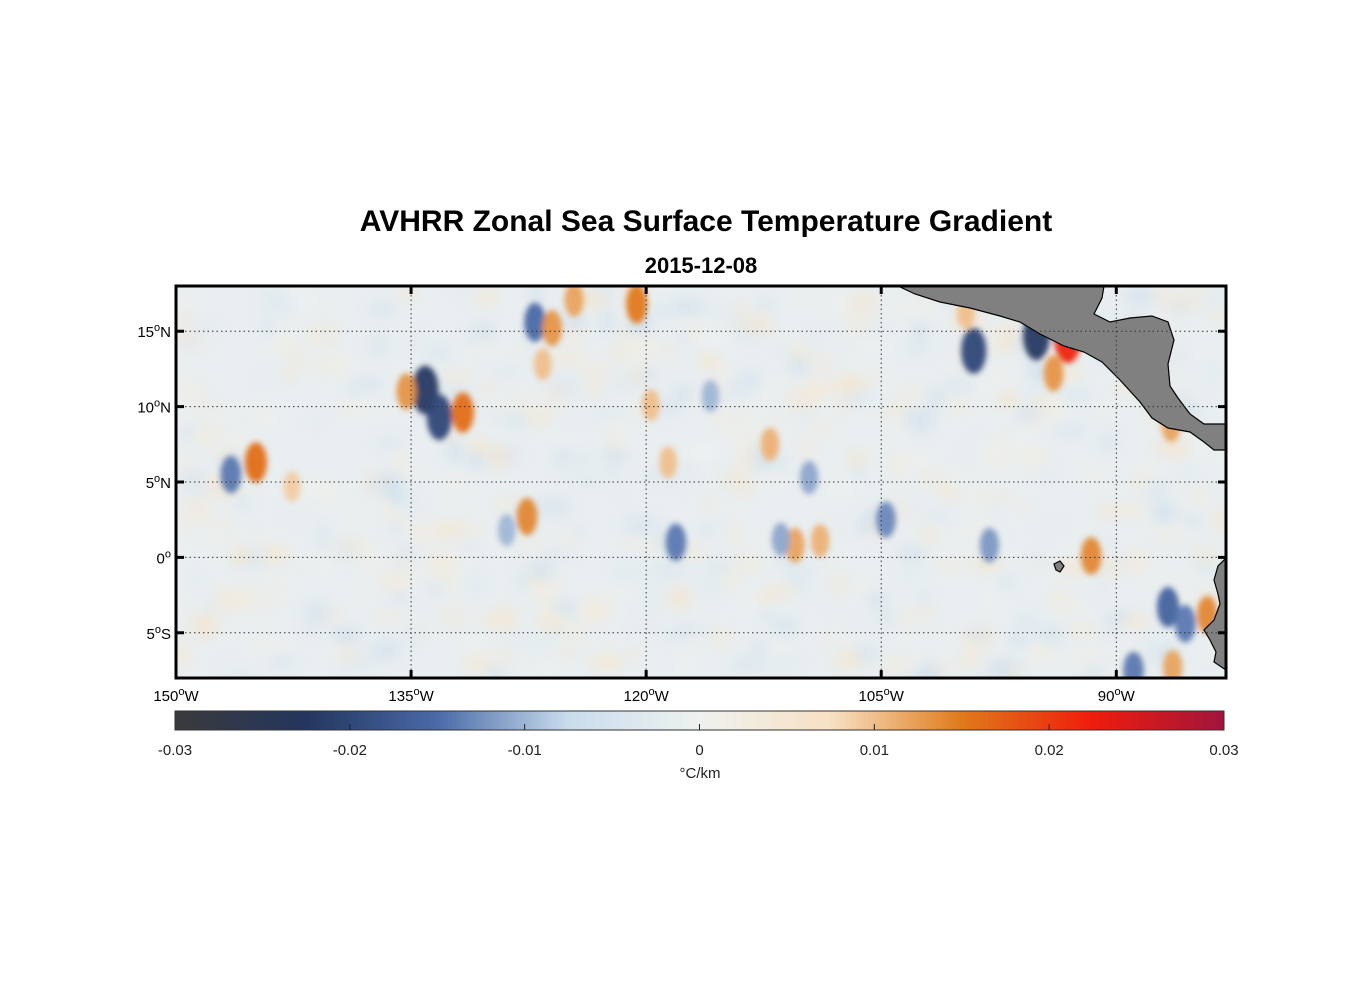 This screenshot has width=1356, height=1000. I want to click on land-south-america, so click(1214, 614).